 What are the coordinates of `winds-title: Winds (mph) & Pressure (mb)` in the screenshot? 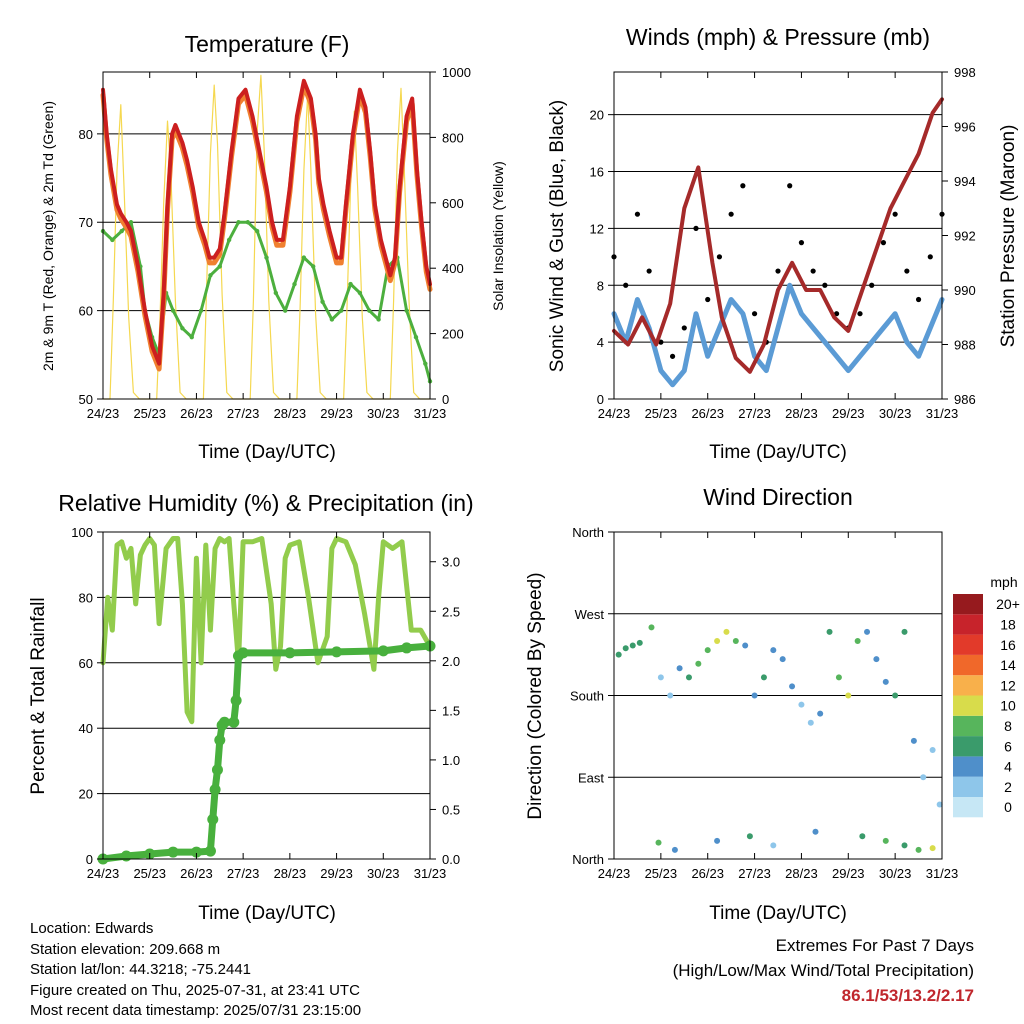 It's located at (778, 37).